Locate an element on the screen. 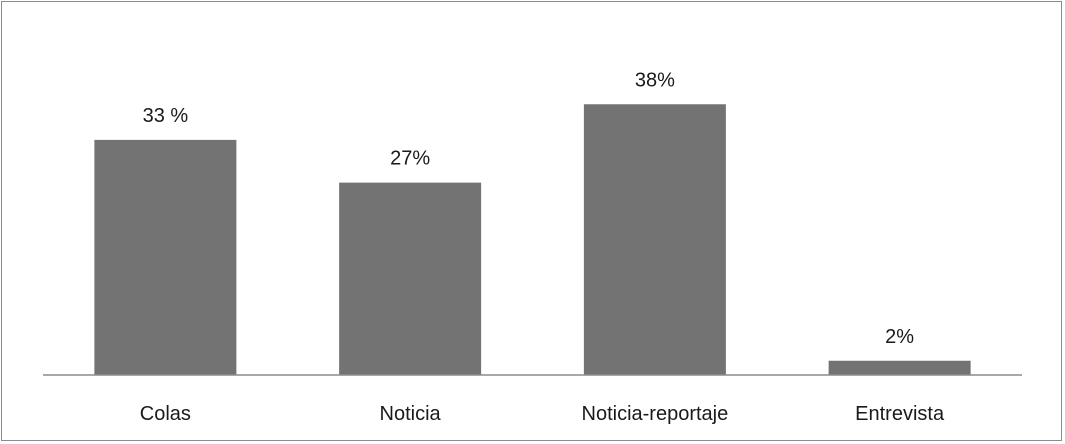 The height and width of the screenshot is (444, 1065). category-label: Noticia is located at coordinates (411, 414).